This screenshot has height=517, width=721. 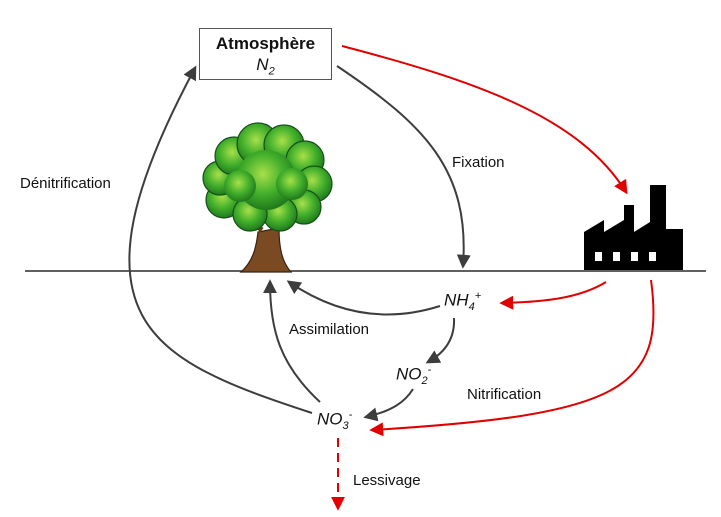 I want to click on tree-icon, so click(x=267, y=197).